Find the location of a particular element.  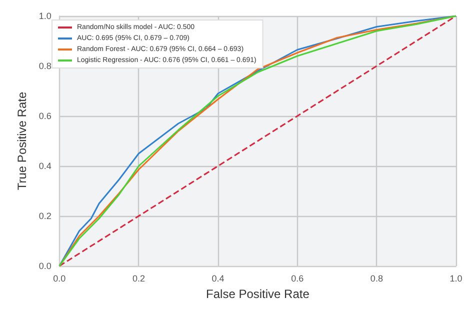

x-tick-label: 0.8 is located at coordinates (376, 279).